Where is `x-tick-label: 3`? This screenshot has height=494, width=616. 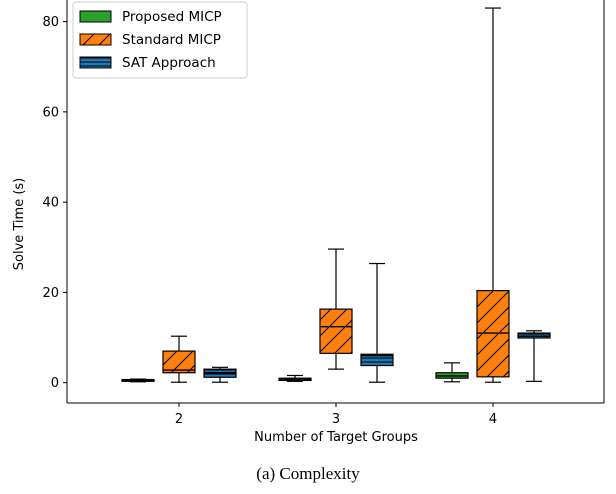
x-tick-label: 3 is located at coordinates (336, 419).